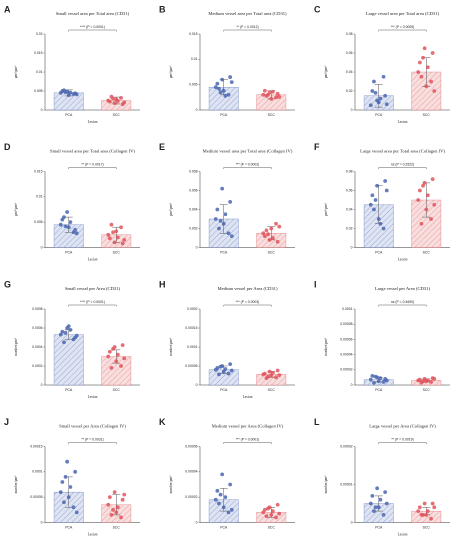  What do you see at coordinates (193, 190) in the screenshot?
I see `y-tick-label: 0.006` at bounding box center [193, 190].